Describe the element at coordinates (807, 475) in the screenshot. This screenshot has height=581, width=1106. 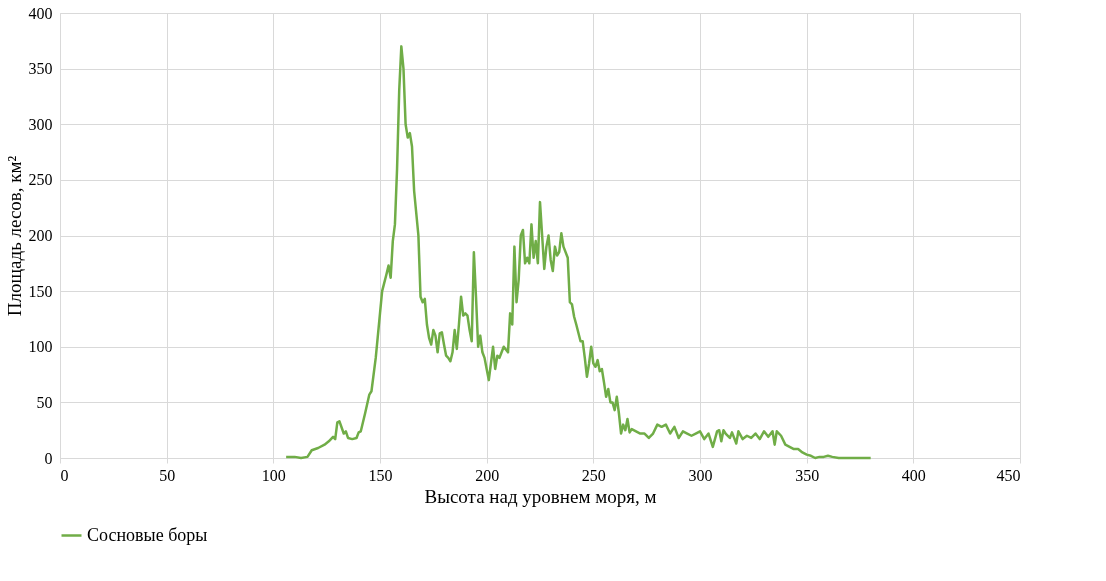
I see `x-tick-label: 350` at that location.